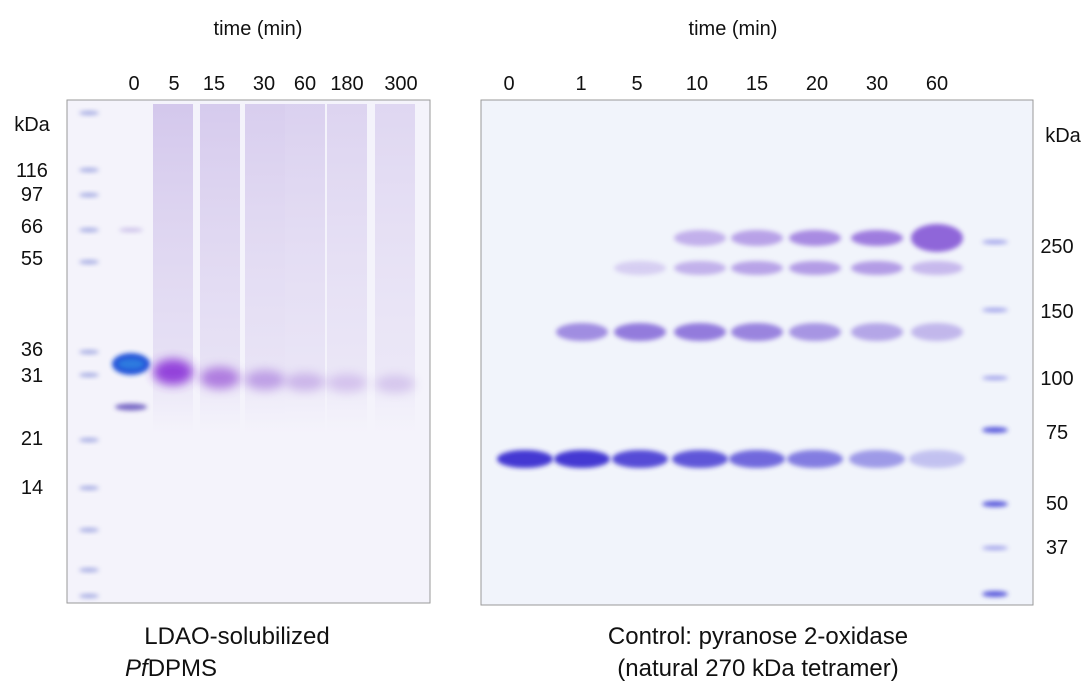 The width and height of the screenshot is (1087, 685). Describe the element at coordinates (182, 668) in the screenshot. I see `left-caption-rest: DPMS` at that location.